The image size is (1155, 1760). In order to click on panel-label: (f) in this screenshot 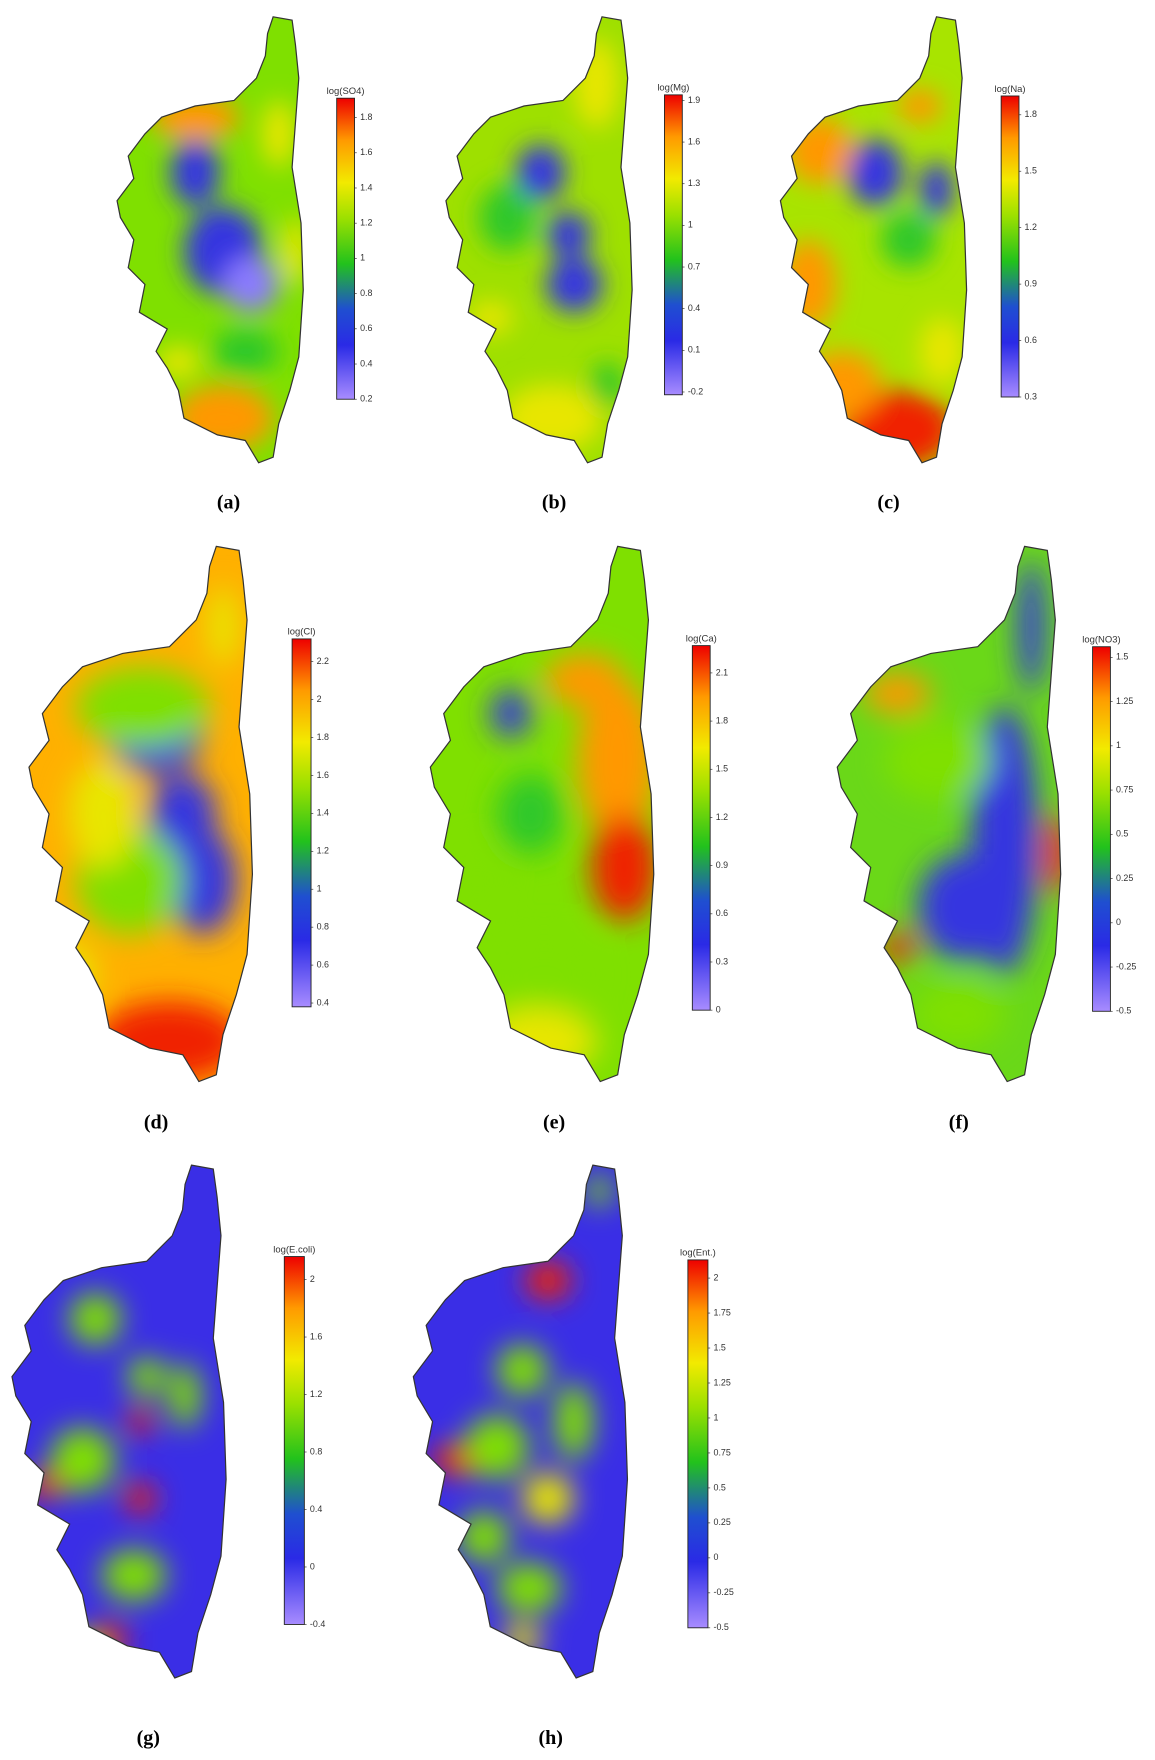, I will do `click(959, 1122)`.